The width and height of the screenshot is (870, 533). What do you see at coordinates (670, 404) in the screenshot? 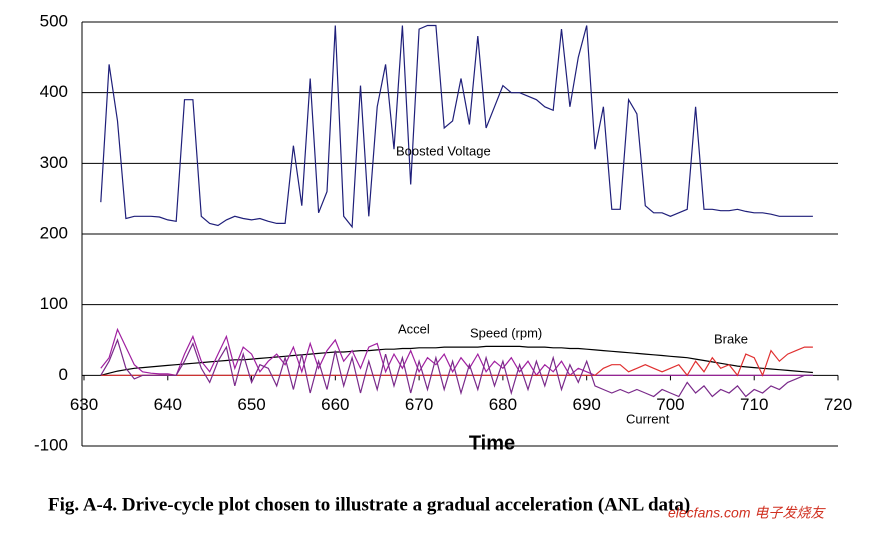
I see `x-tick-label: 700` at bounding box center [670, 404].